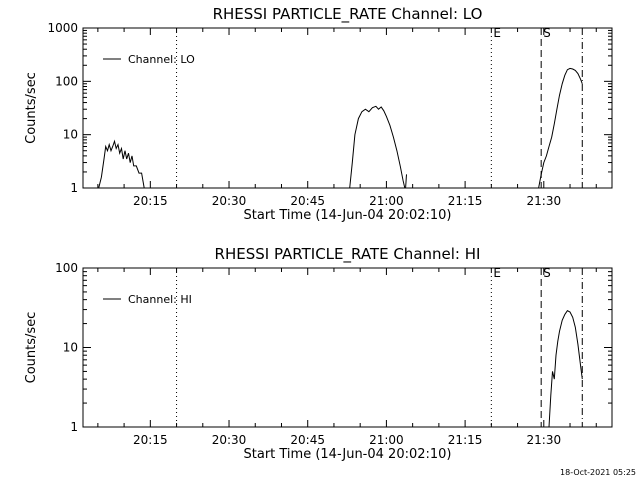  Describe the element at coordinates (62, 28) in the screenshot. I see `y-tick-label: 1000` at that location.